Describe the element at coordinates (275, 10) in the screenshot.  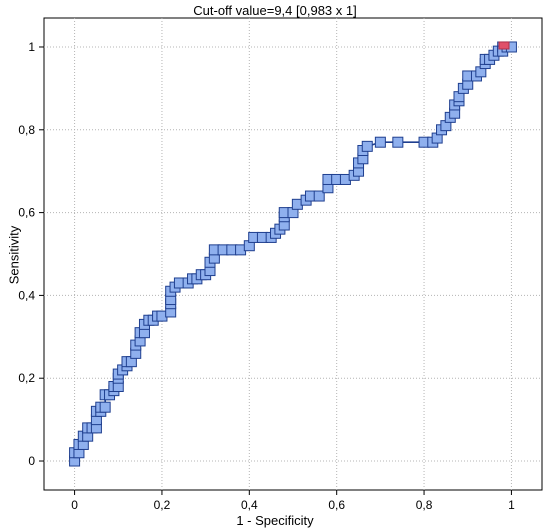
I see `chart-title: Cut-off value=9,4 [0,983 x 1]` at that location.